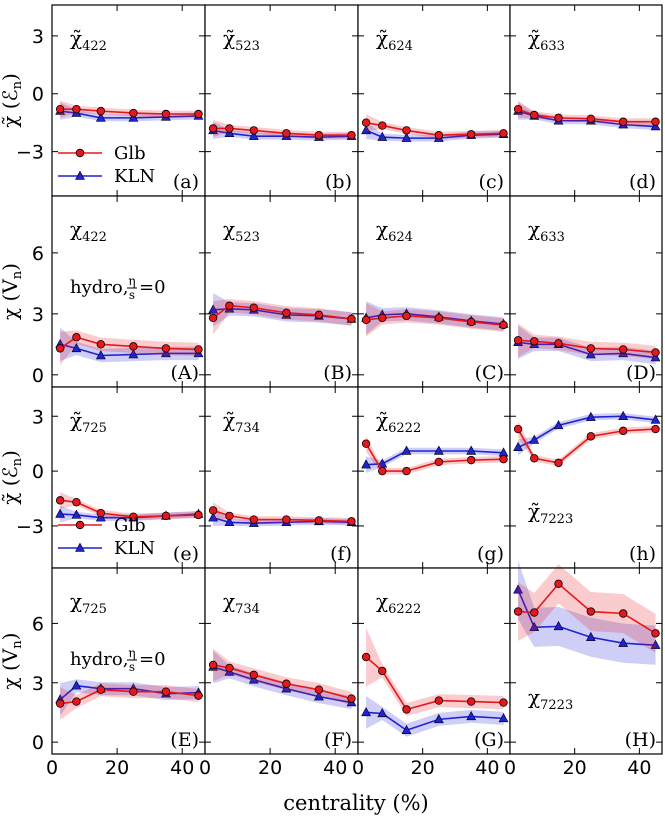 This screenshot has height=823, width=665. I want to click on kln-band, so click(587, 612).